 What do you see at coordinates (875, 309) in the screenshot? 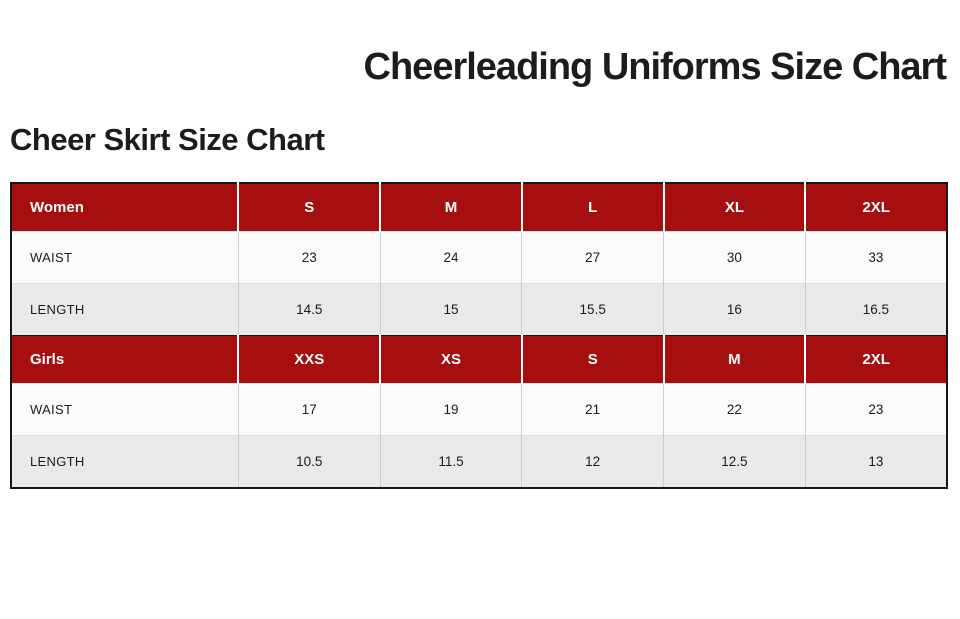
I see `value-cell: 16.5` at bounding box center [875, 309].